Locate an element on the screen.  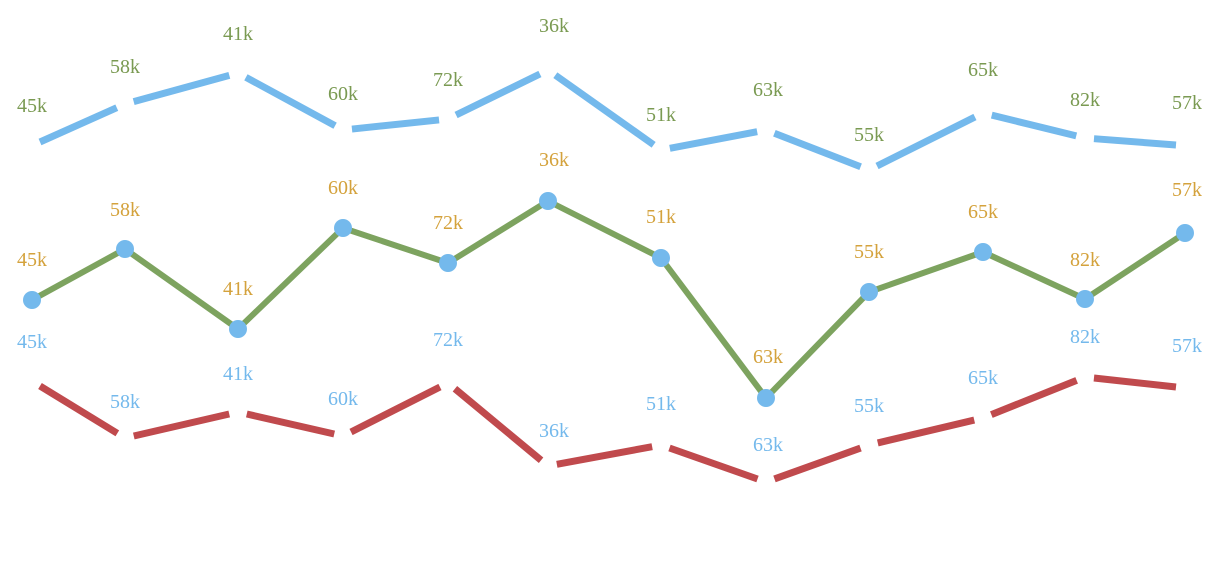
series-2-data-label: 58k is located at coordinates (125, 210).